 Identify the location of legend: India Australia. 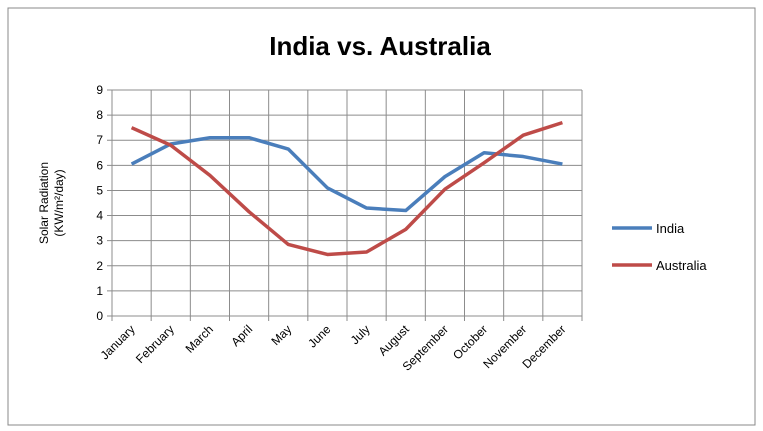
(659, 247).